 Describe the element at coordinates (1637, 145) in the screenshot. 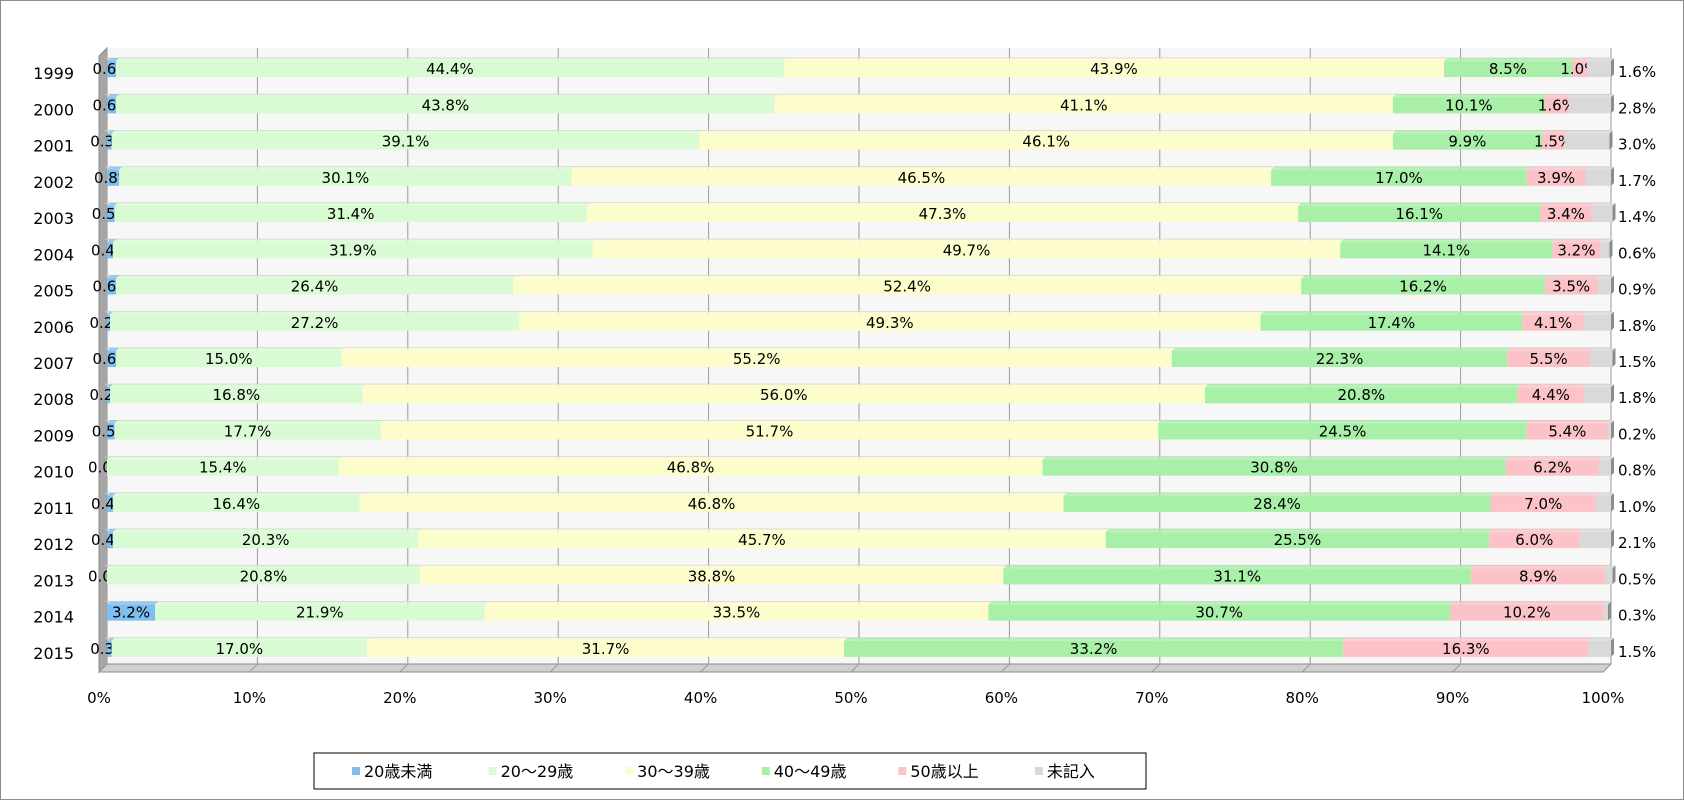

I see `data-label: 3.0%` at that location.